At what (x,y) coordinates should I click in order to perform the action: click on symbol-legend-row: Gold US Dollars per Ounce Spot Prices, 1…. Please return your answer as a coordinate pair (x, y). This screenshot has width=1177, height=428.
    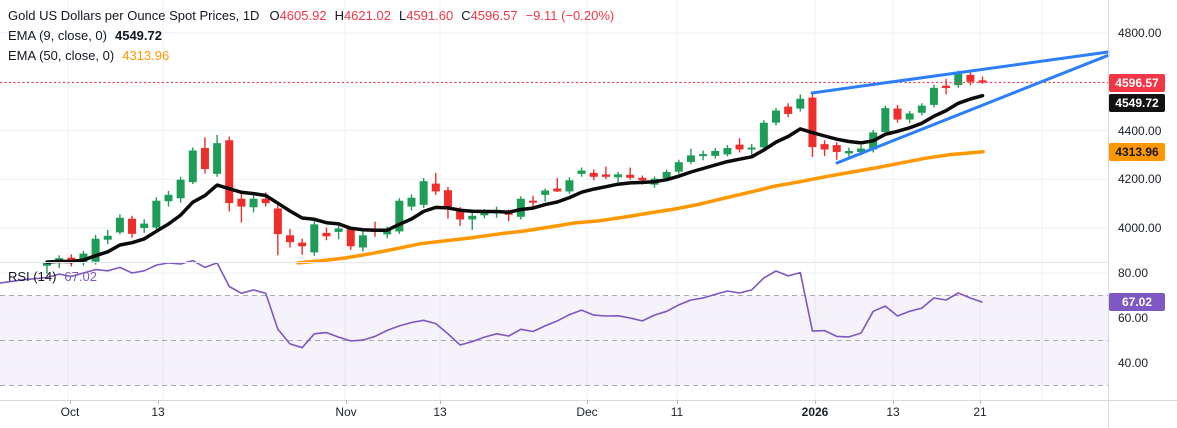
    Looking at the image, I should click on (311, 15).